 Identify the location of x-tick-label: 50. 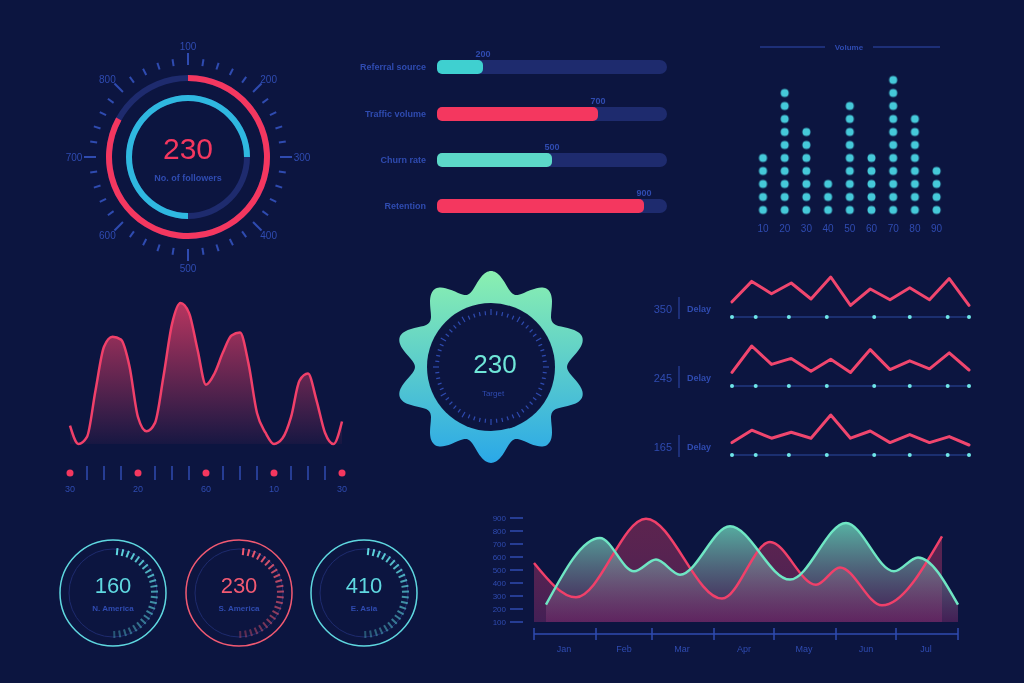
(850, 228).